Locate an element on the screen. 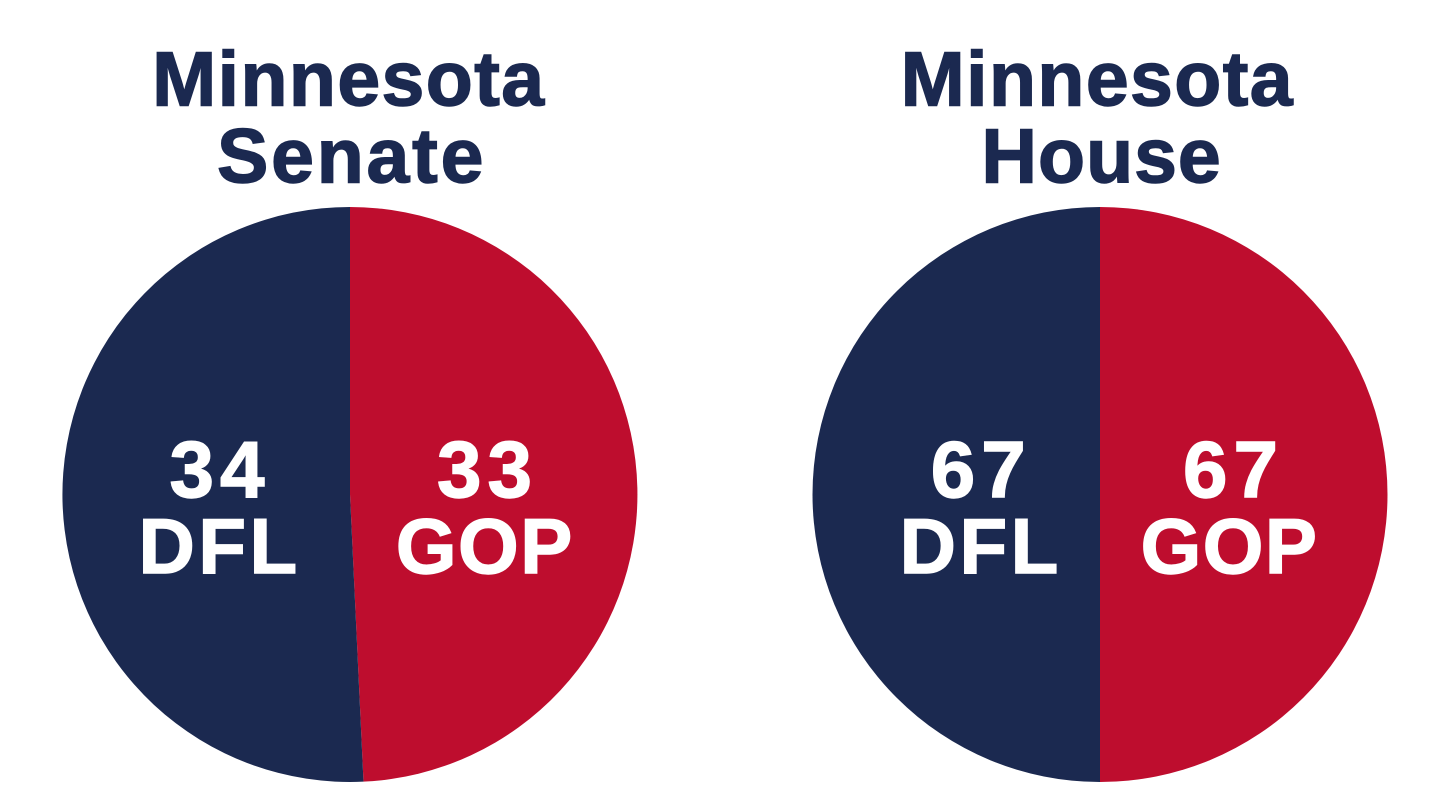 The width and height of the screenshot is (1449, 810). svg-text: Senate is located at coordinates (351, 157).